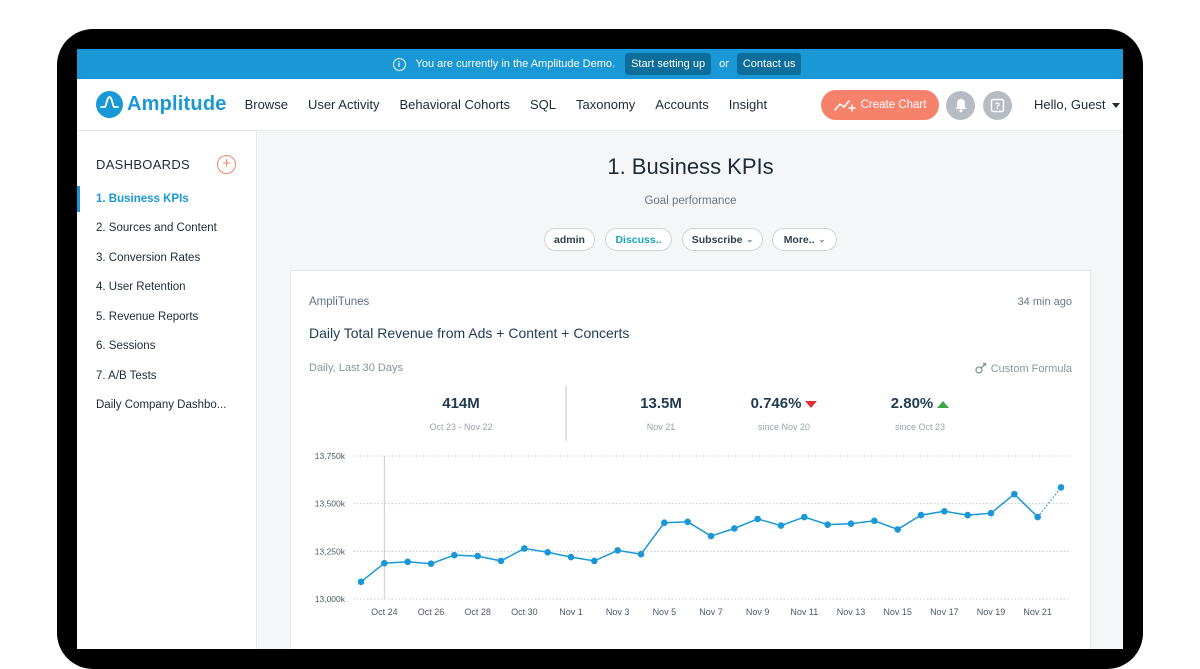 The width and height of the screenshot is (1200, 669). I want to click on x-tick-label: Nov 15, so click(897, 612).